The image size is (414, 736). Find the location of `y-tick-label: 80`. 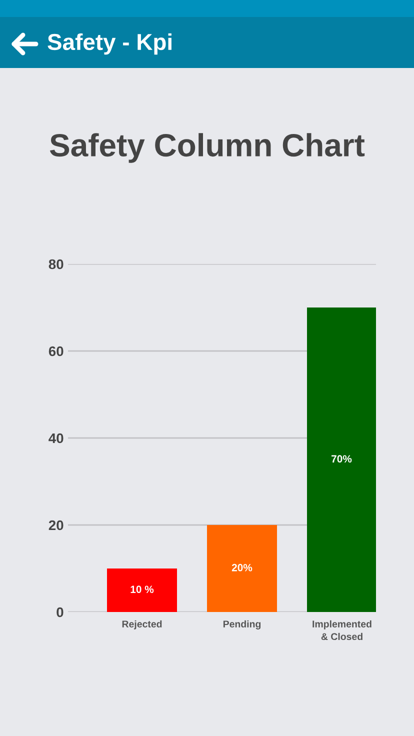

y-tick-label: 80 is located at coordinates (56, 264).